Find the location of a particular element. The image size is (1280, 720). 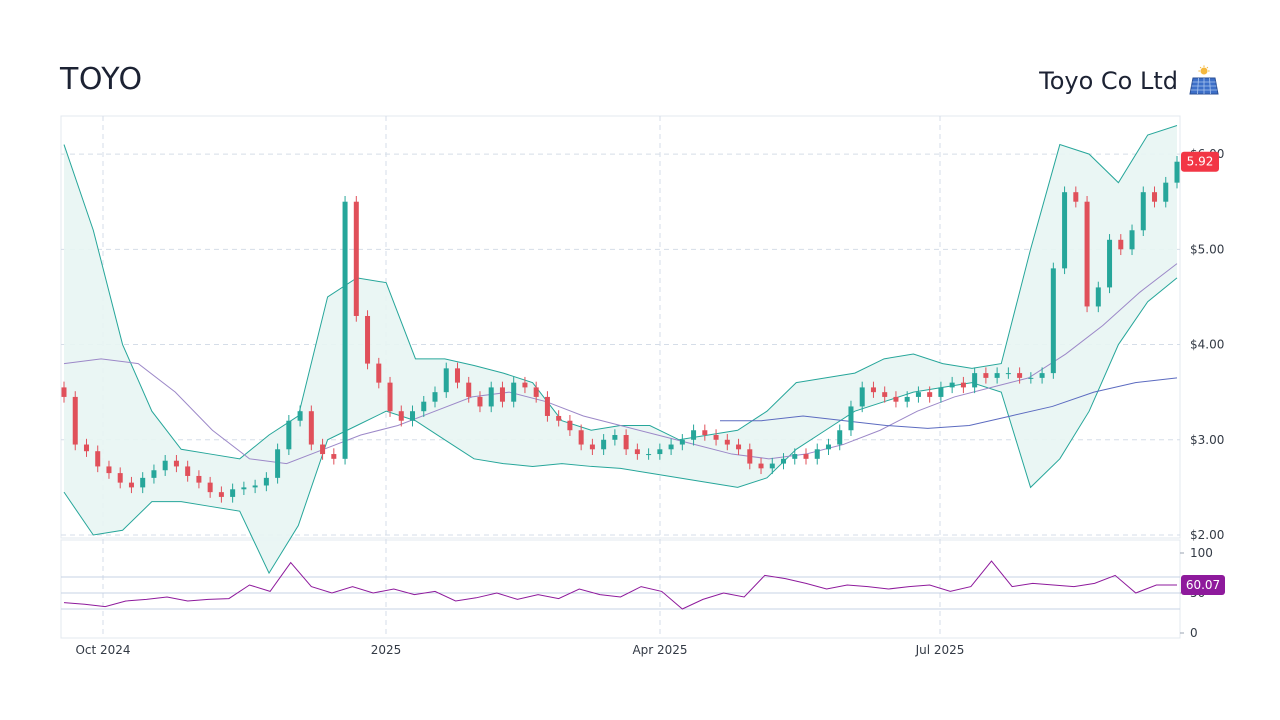

y-tick-label: $4.00 is located at coordinates (1207, 345).